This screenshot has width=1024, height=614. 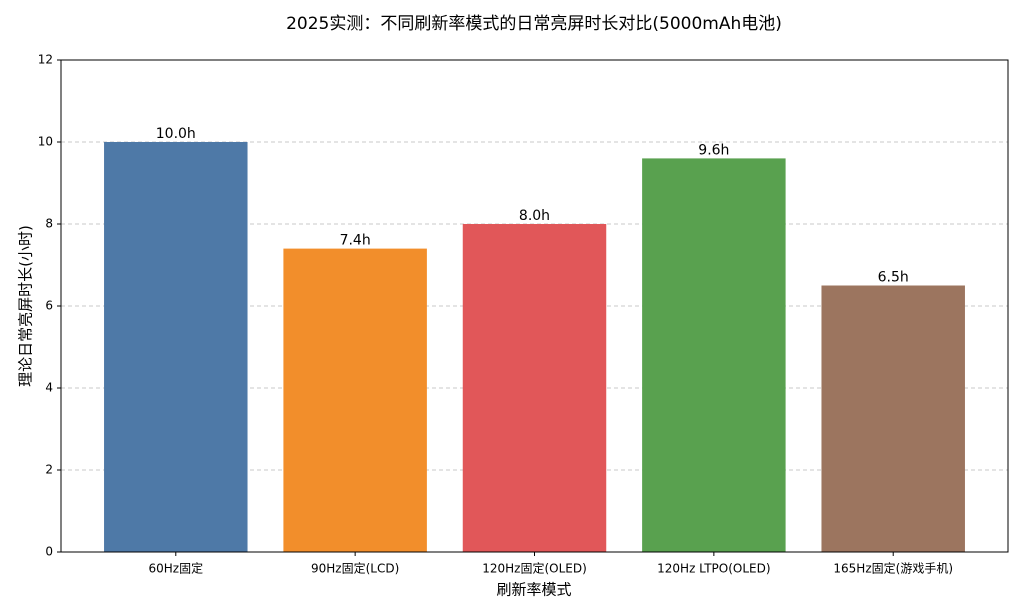 What do you see at coordinates (176, 134) in the screenshot?
I see `value-label: 10.0h` at bounding box center [176, 134].